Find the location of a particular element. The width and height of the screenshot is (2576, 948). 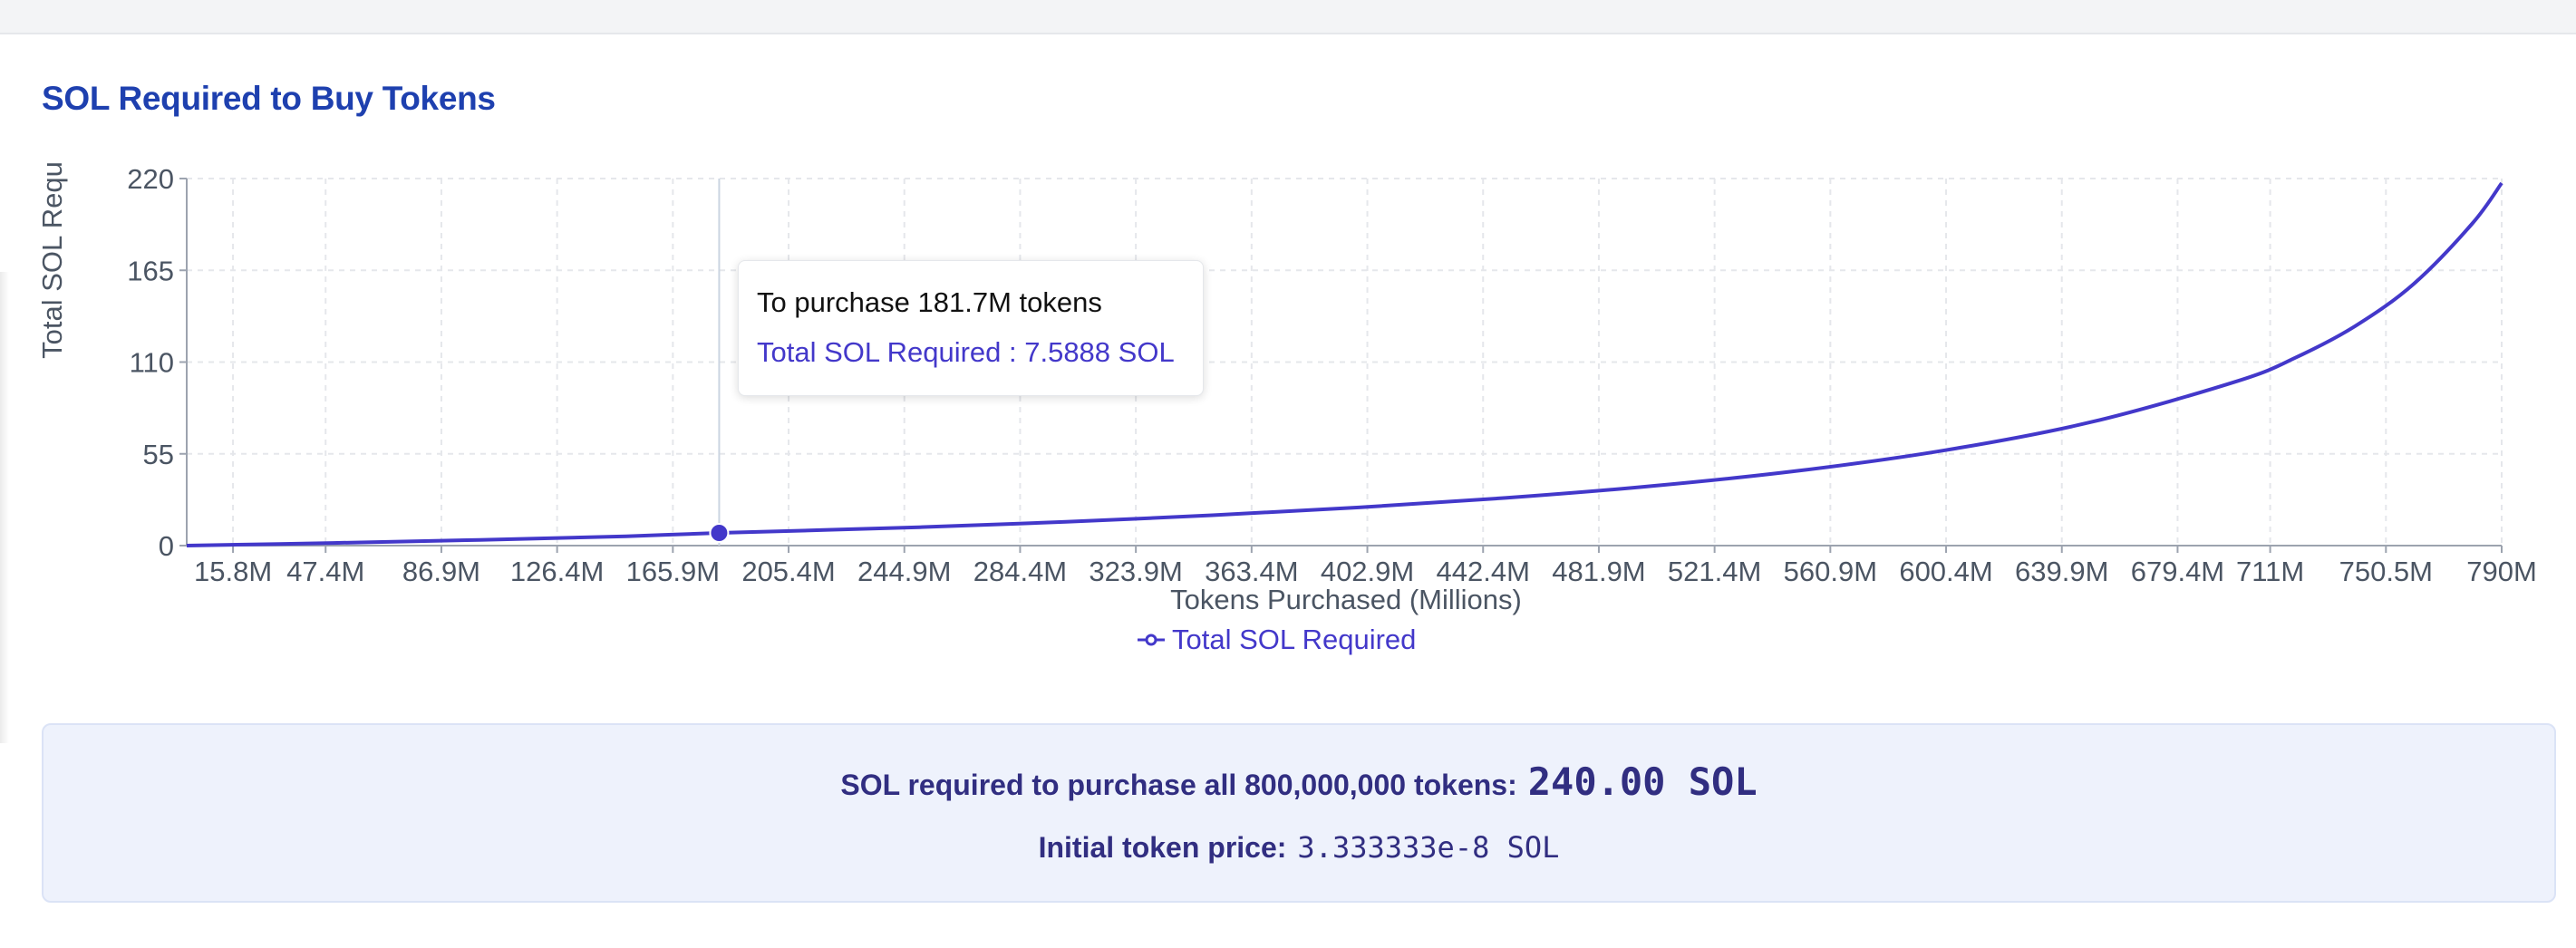

active-data-point is located at coordinates (719, 533).